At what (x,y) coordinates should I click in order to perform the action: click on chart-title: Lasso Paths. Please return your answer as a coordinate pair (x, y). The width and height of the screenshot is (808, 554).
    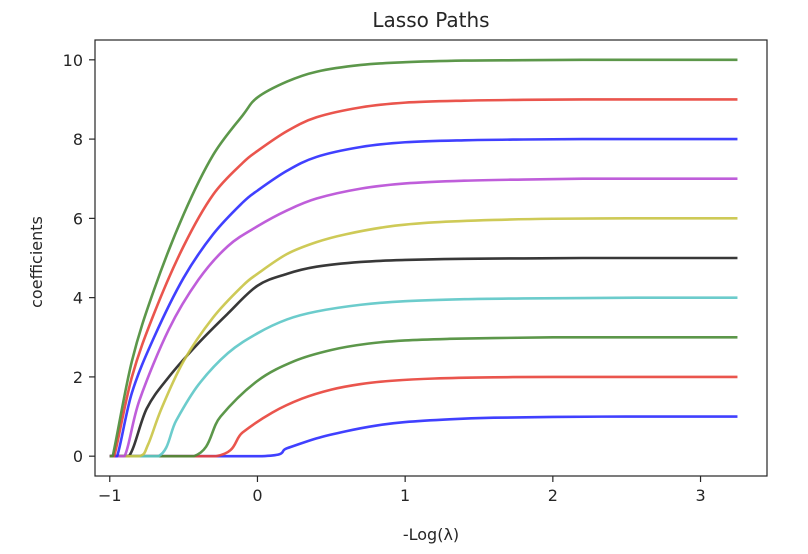
    Looking at the image, I should click on (430, 20).